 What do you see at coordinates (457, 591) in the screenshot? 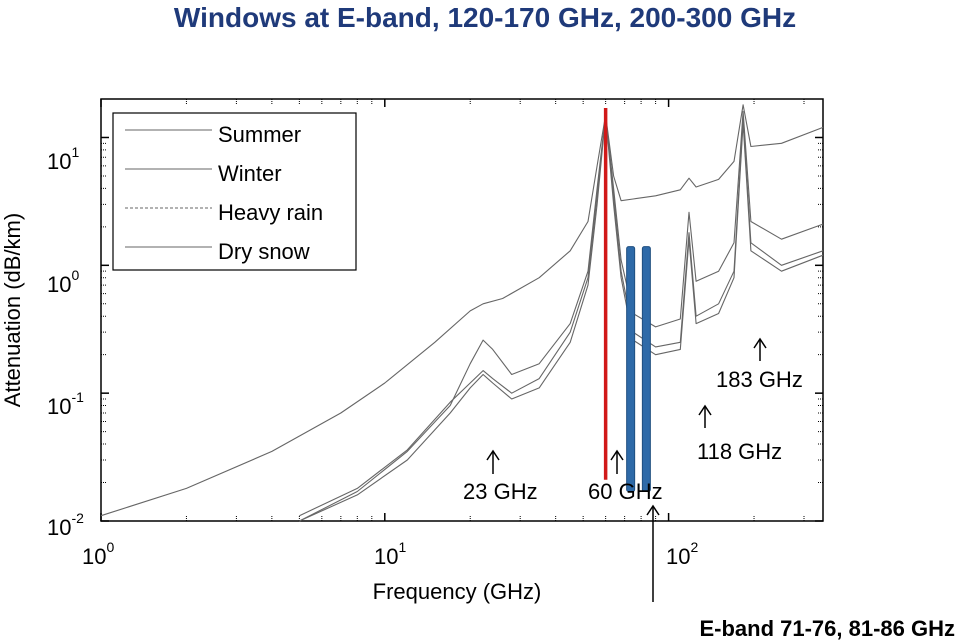
I see `x-axis-label: Frequency (GHz)` at bounding box center [457, 591].